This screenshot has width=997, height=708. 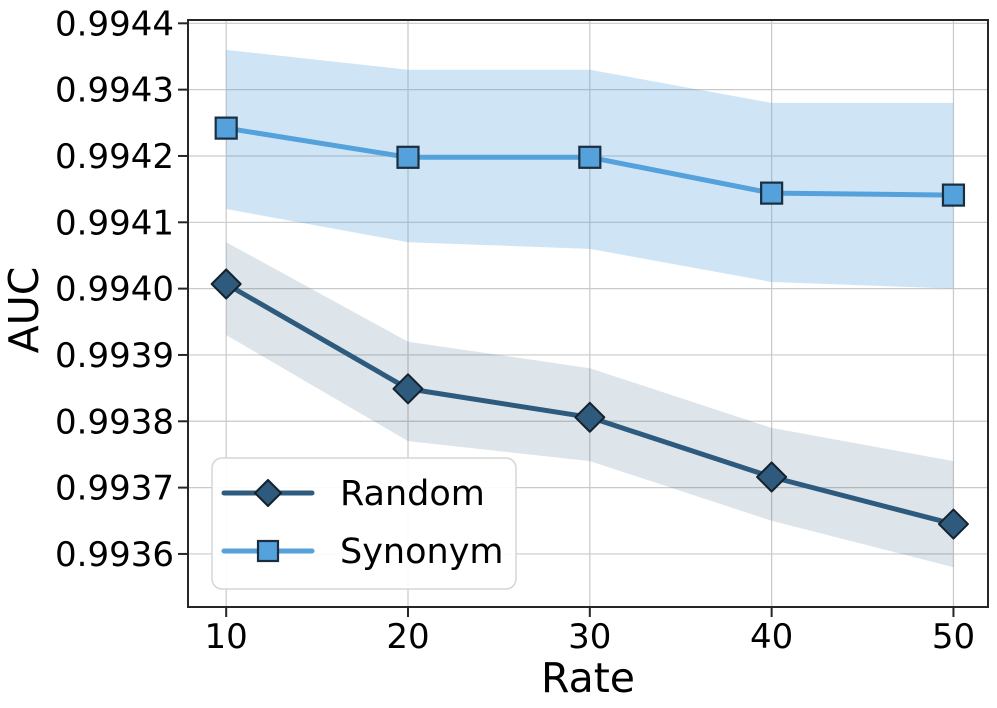 I want to click on x-tick-label-40: 40, so click(x=771, y=637).